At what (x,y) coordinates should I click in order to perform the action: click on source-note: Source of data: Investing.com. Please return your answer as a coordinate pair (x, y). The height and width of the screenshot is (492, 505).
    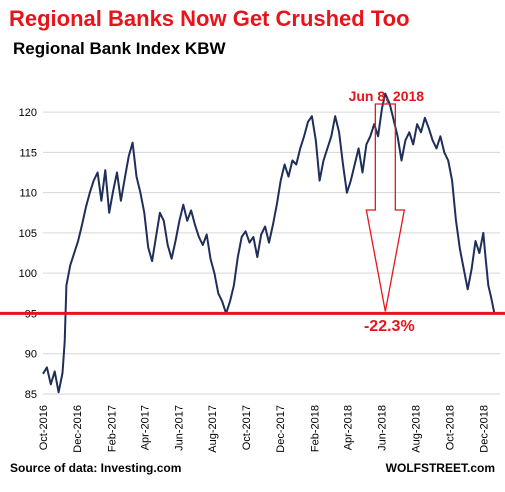
    Looking at the image, I should click on (96, 468).